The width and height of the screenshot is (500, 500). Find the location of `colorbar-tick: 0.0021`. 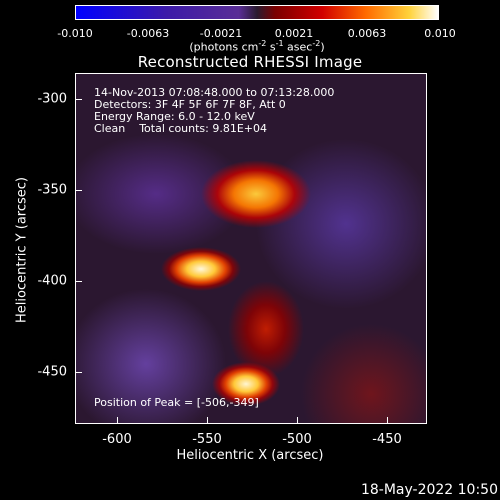

colorbar-tick: 0.0021 is located at coordinates (294, 33).